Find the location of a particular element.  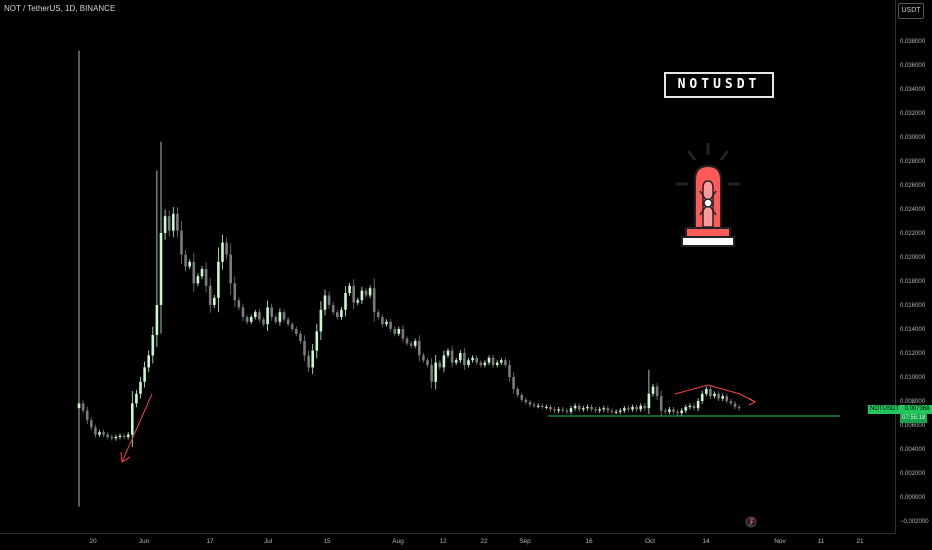

x-tick-label: Jun is located at coordinates (144, 541).